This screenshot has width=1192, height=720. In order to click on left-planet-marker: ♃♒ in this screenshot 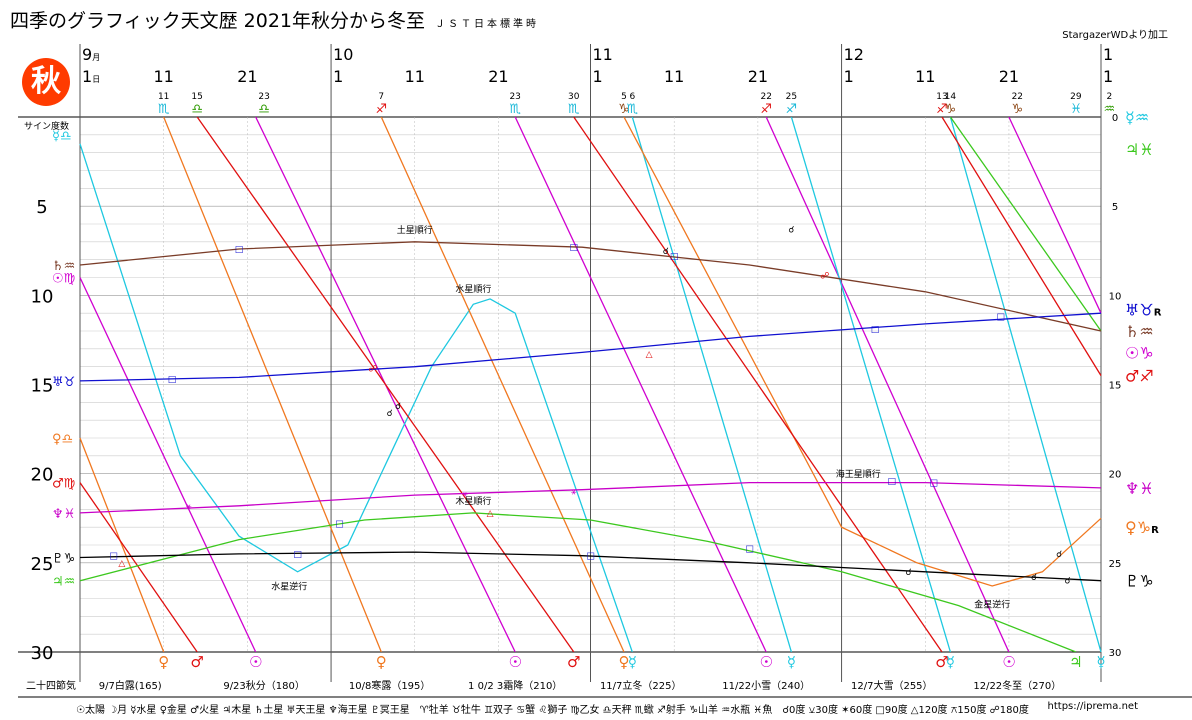, I will do `click(63, 582)`.